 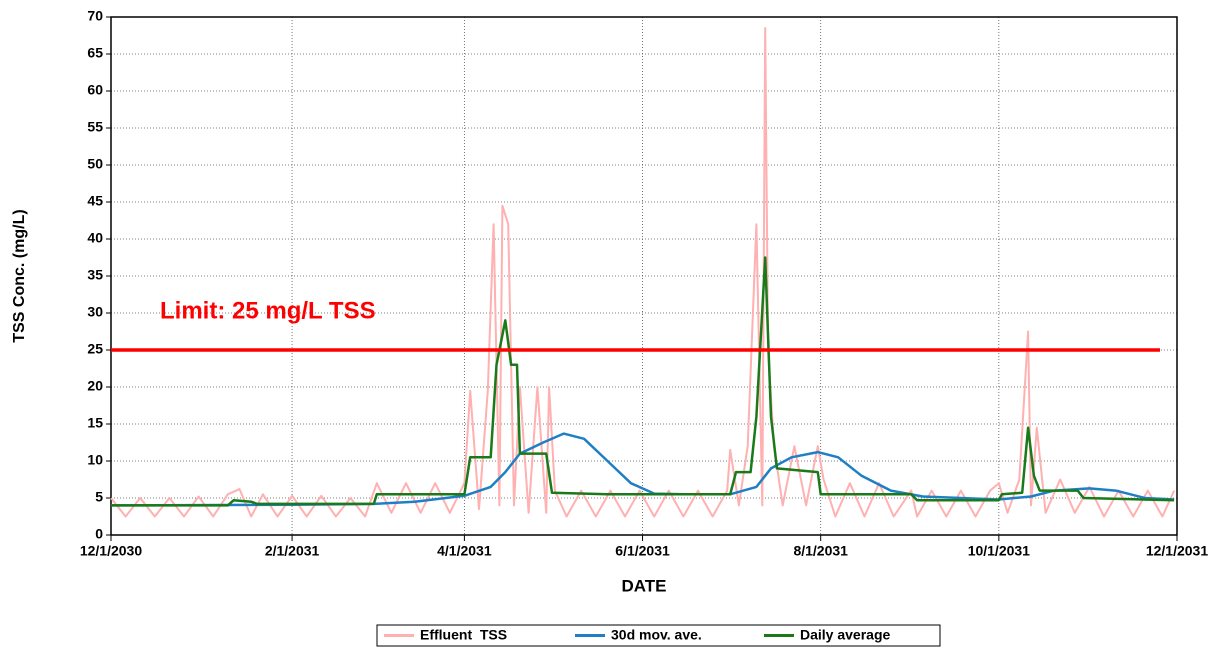 I want to click on x-tick-label: 12/1/2030, so click(x=111, y=551).